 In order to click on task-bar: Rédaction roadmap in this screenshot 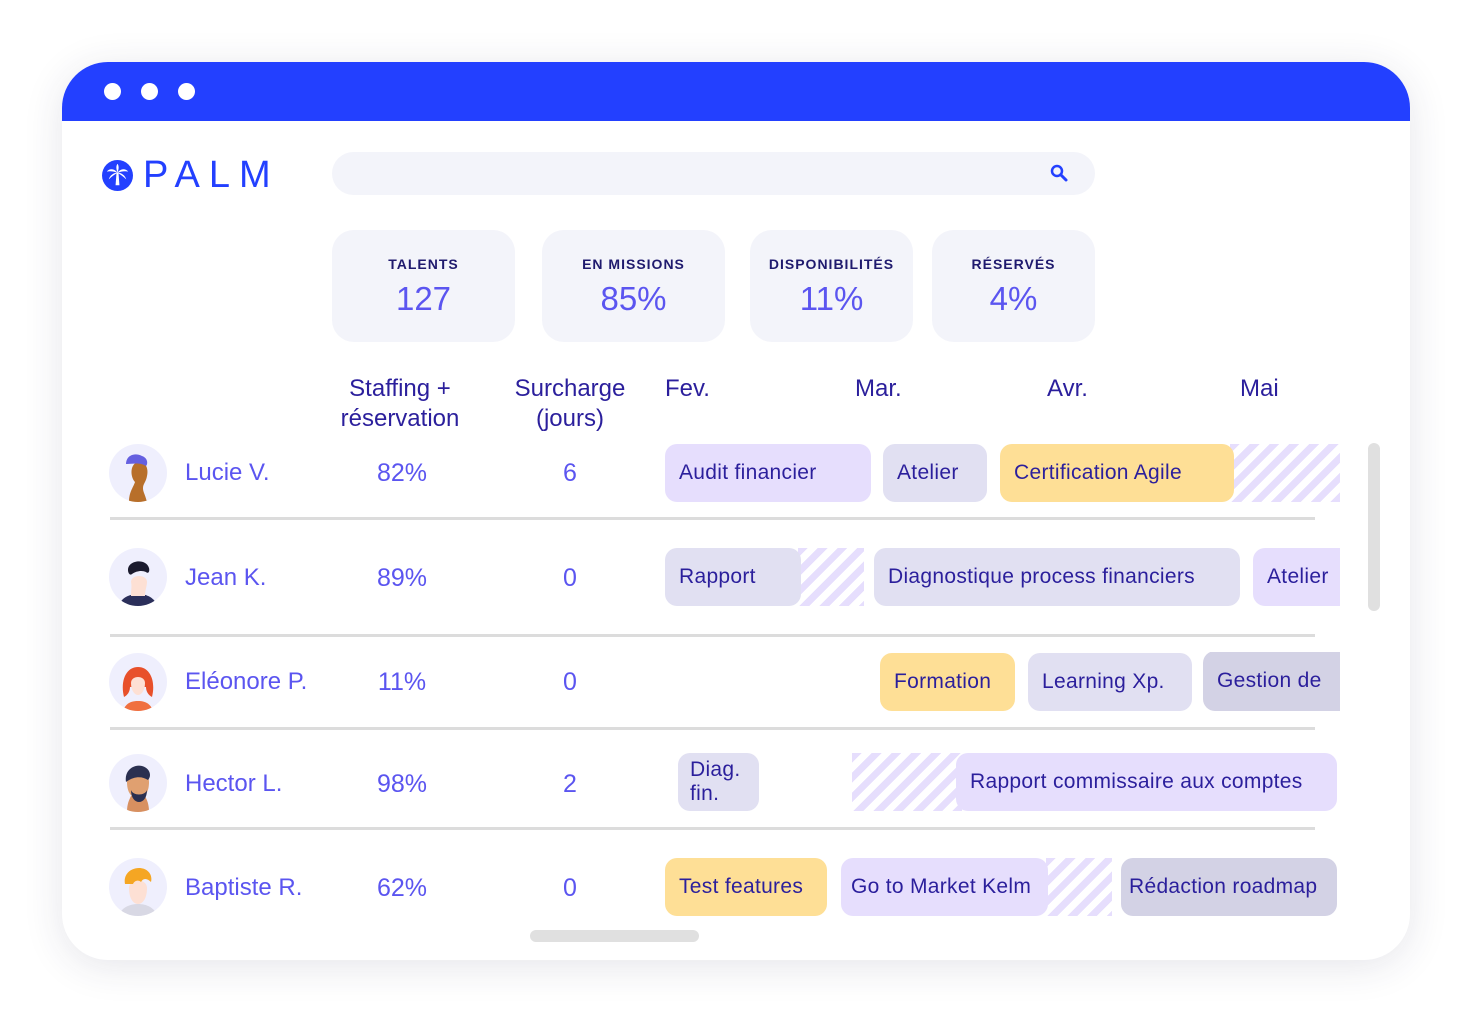, I will do `click(1229, 887)`.